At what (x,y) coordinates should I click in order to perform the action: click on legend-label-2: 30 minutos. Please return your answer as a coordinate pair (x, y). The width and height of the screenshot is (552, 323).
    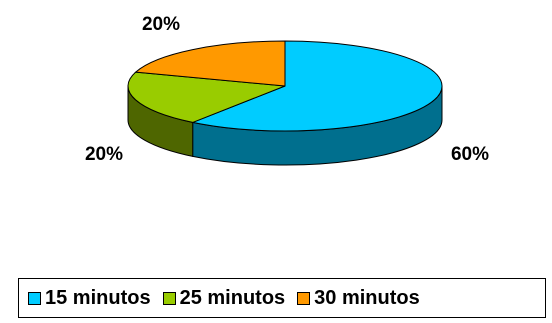
    Looking at the image, I should click on (367, 297).